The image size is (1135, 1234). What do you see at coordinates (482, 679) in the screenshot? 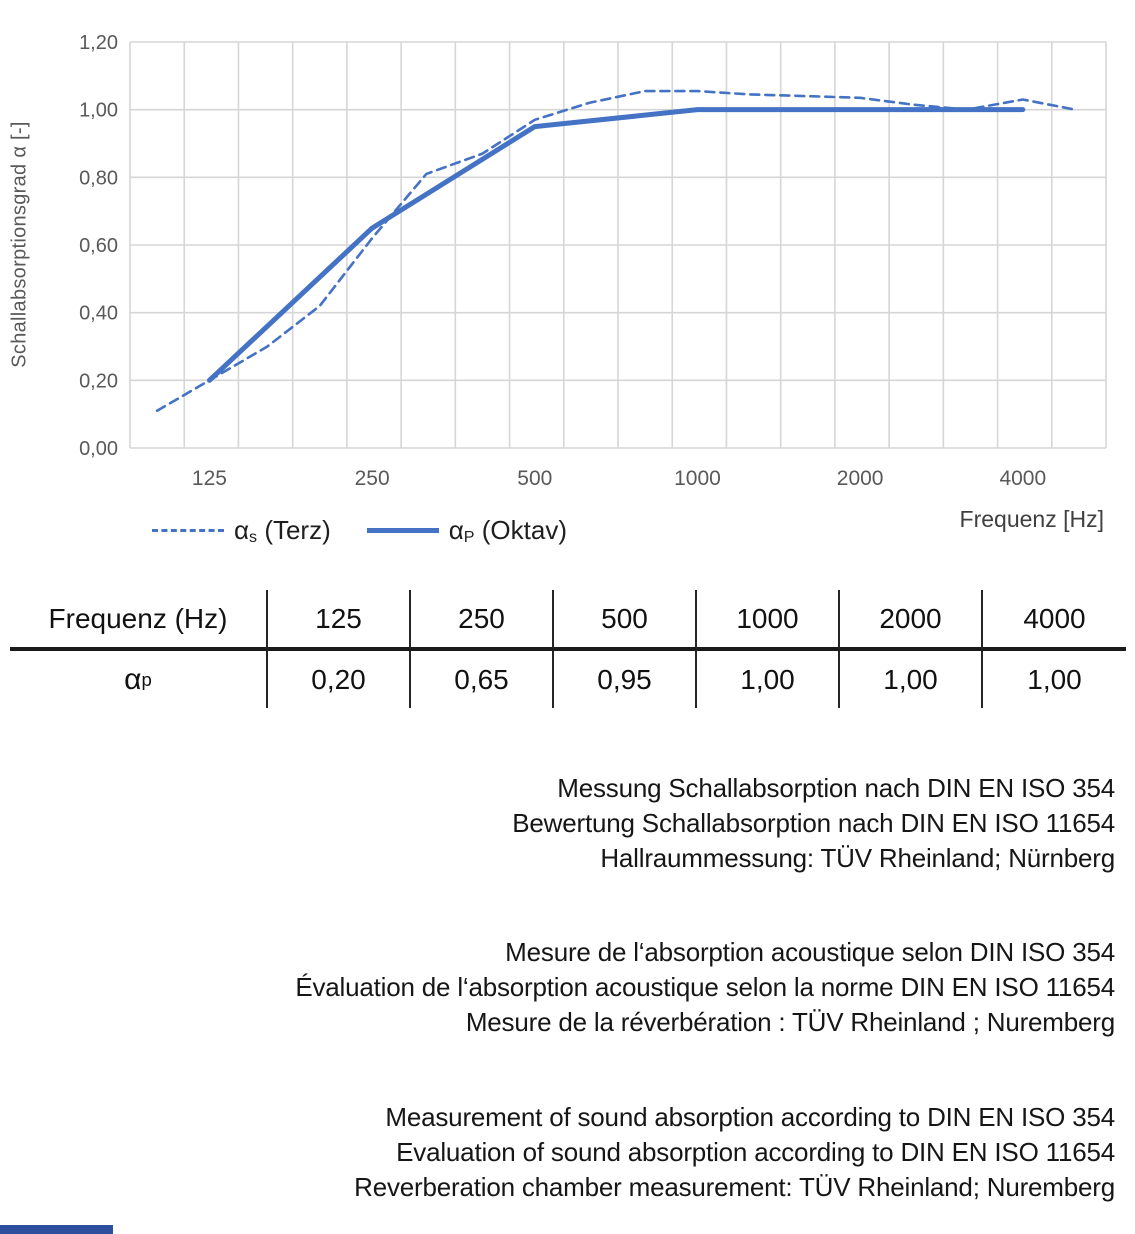
I see `table-value-cell: 0,65` at bounding box center [482, 679].